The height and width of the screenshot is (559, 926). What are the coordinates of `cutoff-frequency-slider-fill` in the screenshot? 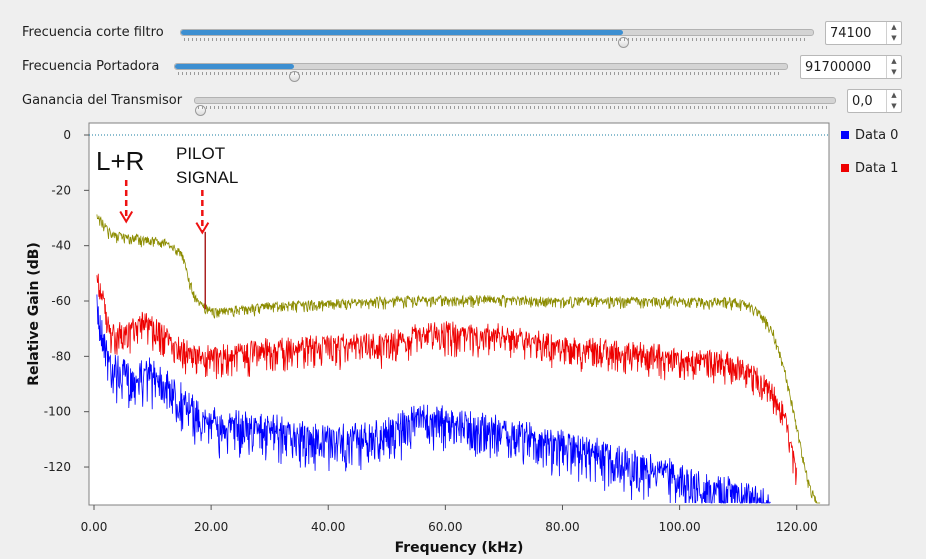 It's located at (402, 32).